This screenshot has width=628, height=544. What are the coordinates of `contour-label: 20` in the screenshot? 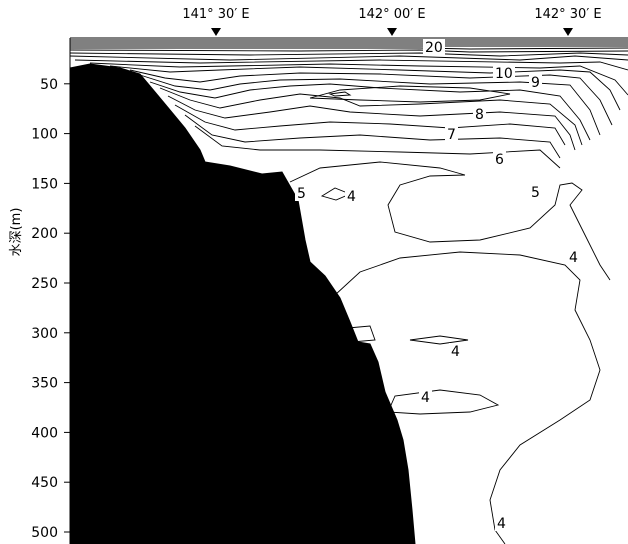 It's located at (434, 48).